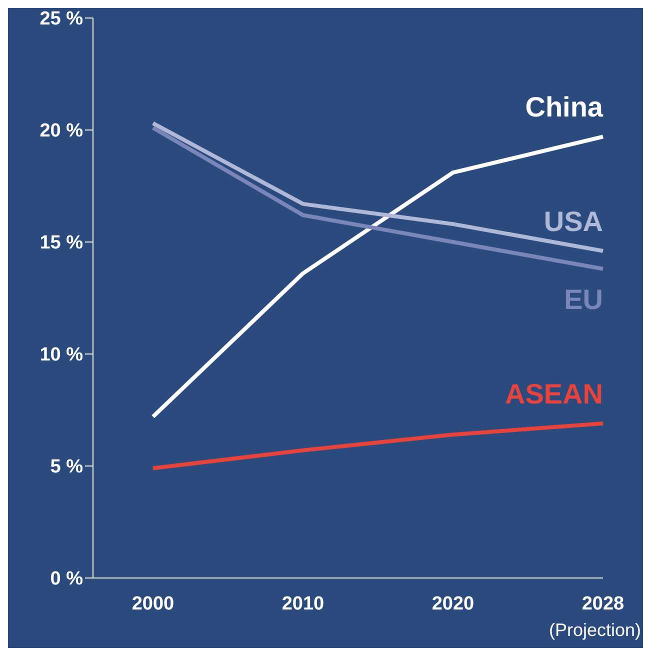 The width and height of the screenshot is (651, 655). What do you see at coordinates (67, 579) in the screenshot?
I see `y-tick-label: 0 %` at bounding box center [67, 579].